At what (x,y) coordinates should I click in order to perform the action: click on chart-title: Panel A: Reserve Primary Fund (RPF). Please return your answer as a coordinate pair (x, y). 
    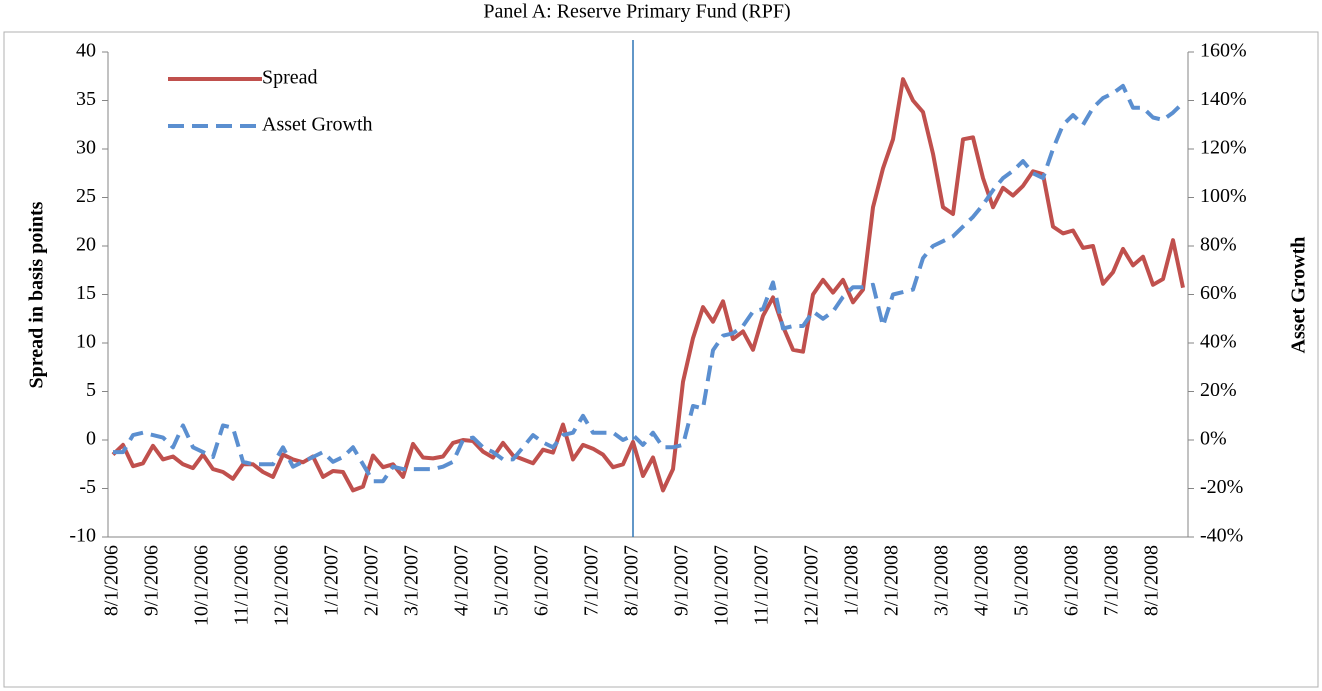
    Looking at the image, I should click on (636, 12).